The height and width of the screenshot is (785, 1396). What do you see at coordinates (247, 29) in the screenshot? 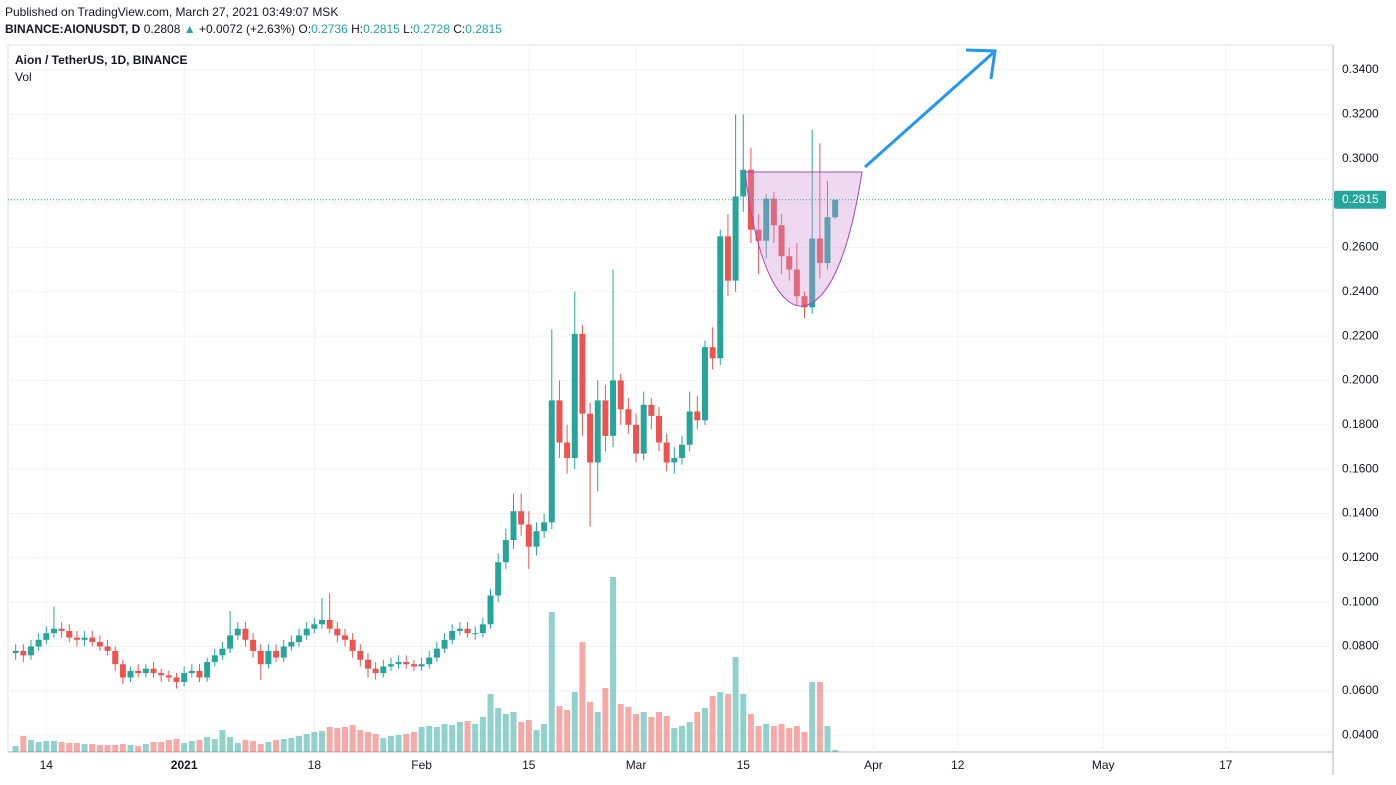
I see `change: +0.0072 (+2.63%)` at bounding box center [247, 29].